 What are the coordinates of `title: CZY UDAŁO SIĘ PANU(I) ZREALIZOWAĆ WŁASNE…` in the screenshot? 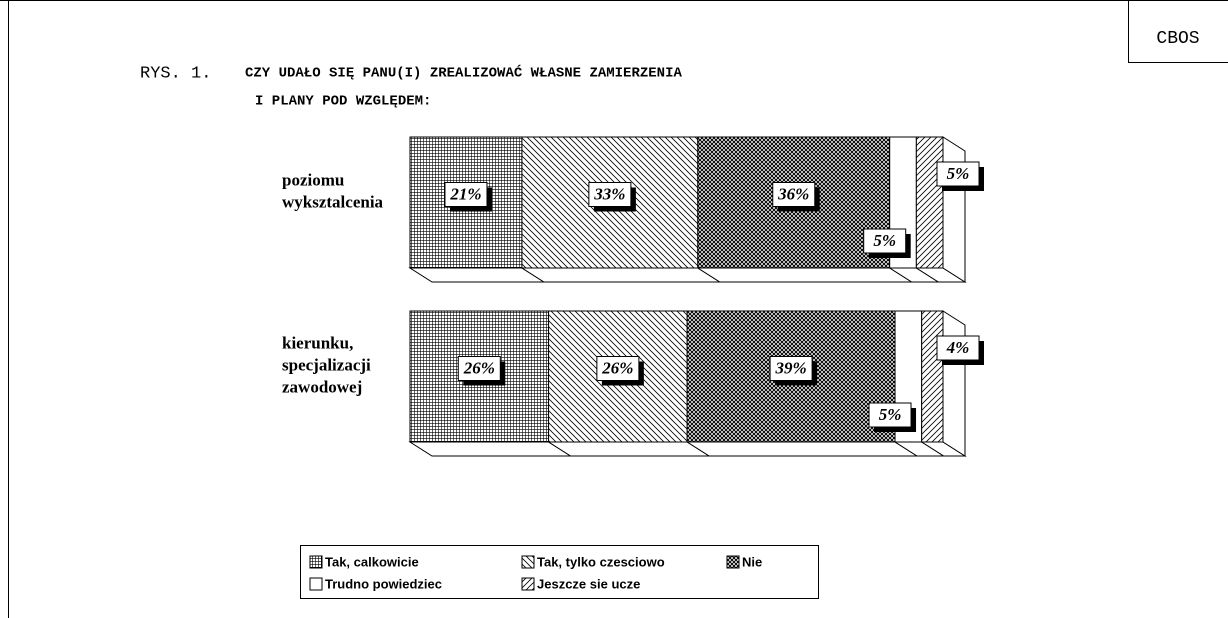 It's located at (463, 73).